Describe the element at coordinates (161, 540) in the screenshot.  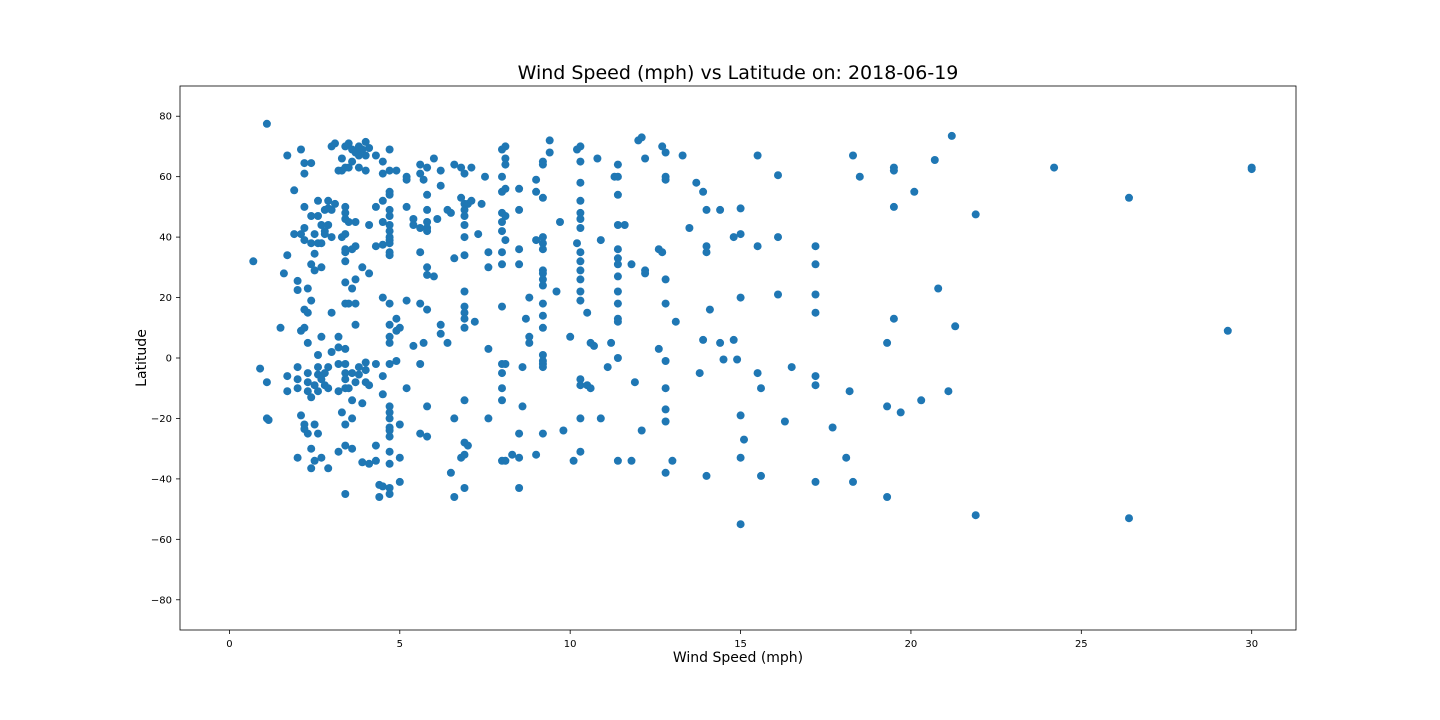
I see `y-tick-label: −60` at that location.